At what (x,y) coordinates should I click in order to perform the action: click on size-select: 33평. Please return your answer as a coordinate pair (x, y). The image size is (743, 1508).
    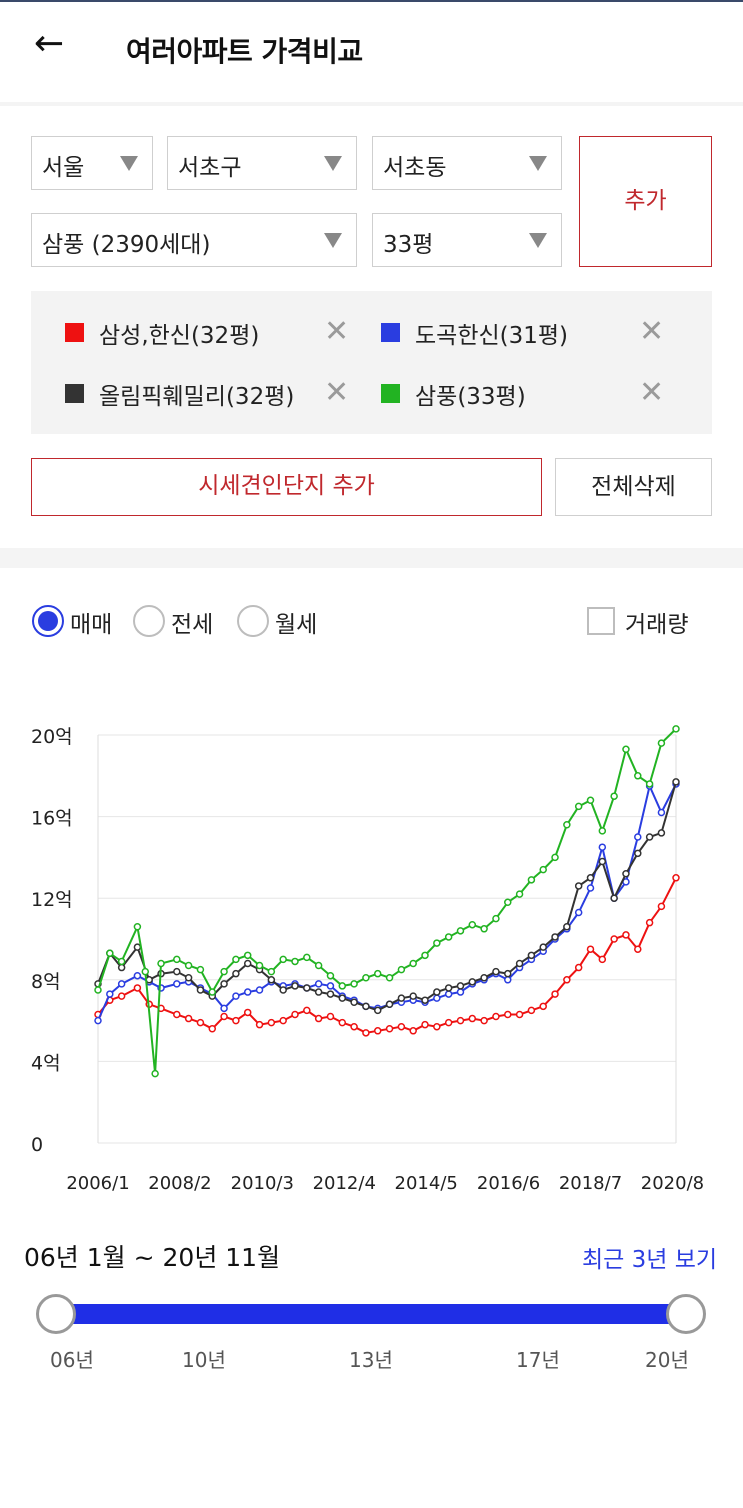
    Looking at the image, I should click on (467, 240).